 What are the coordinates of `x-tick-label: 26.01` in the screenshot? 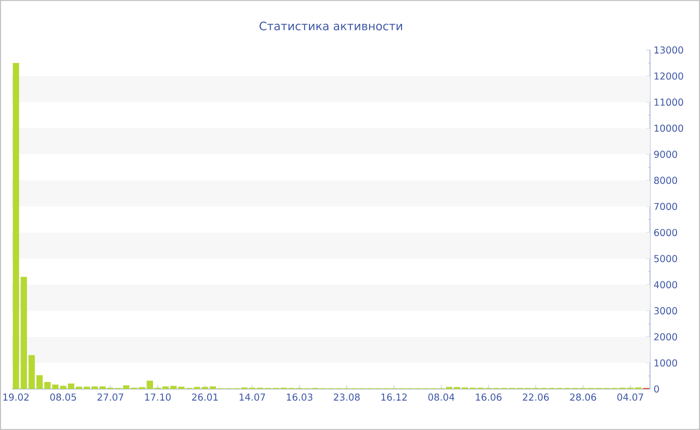 It's located at (205, 397).